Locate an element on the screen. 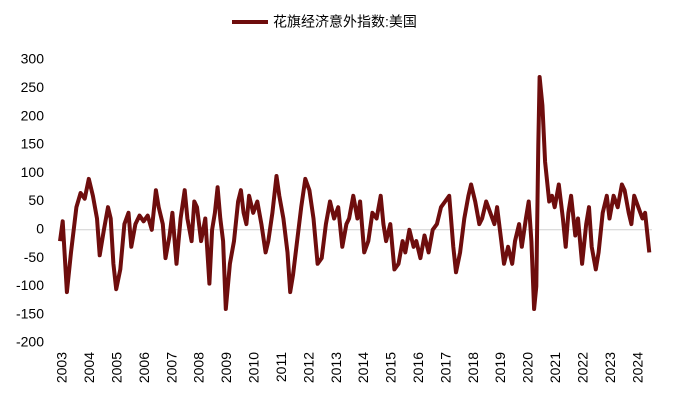 The height and width of the screenshot is (413, 675). y-tick-label: -200 is located at coordinates (30, 342).